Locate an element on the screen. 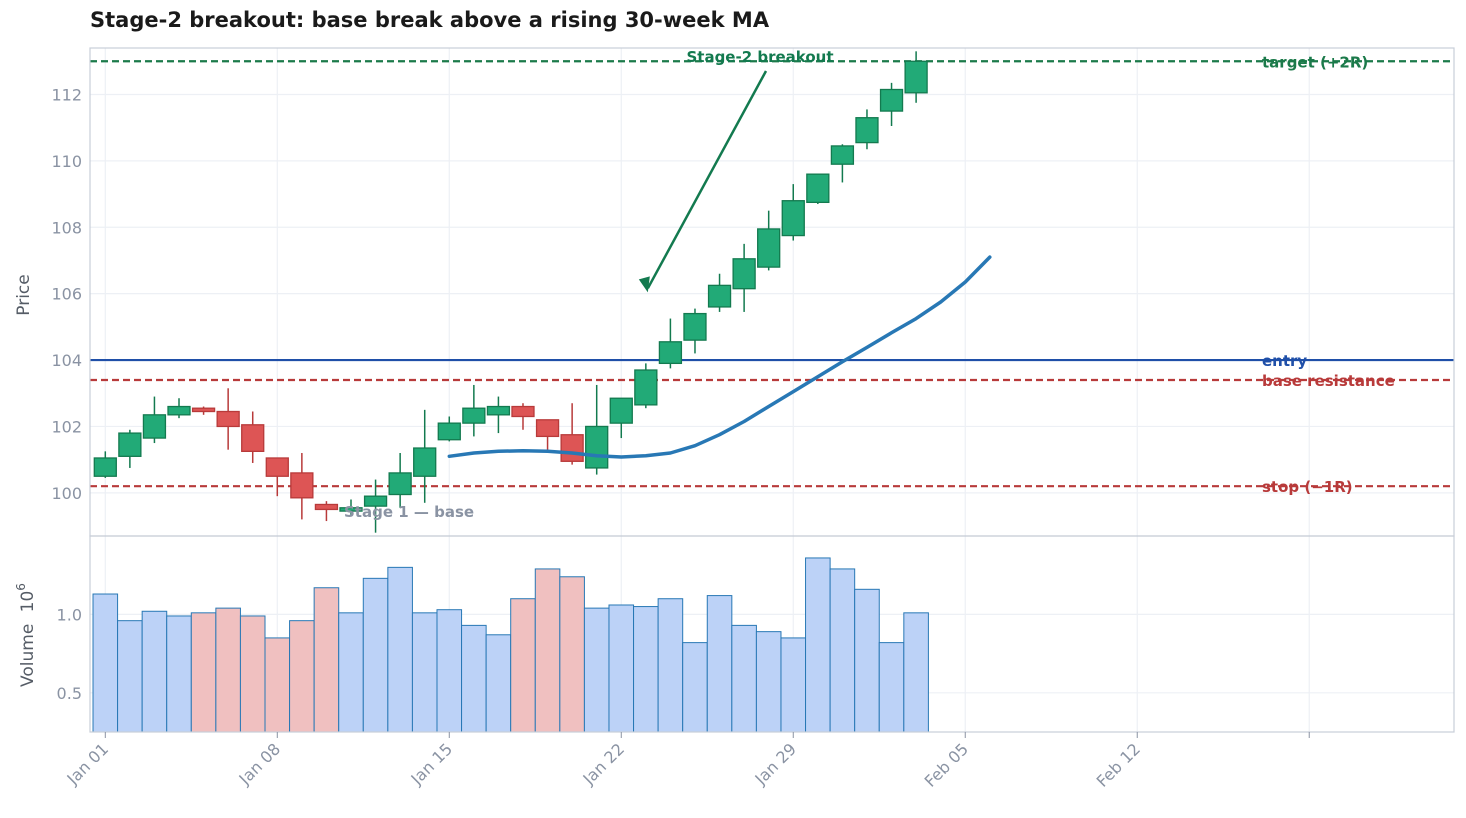 The image size is (1466, 818). volume-axis-label-name: Volume is located at coordinates (28, 655).